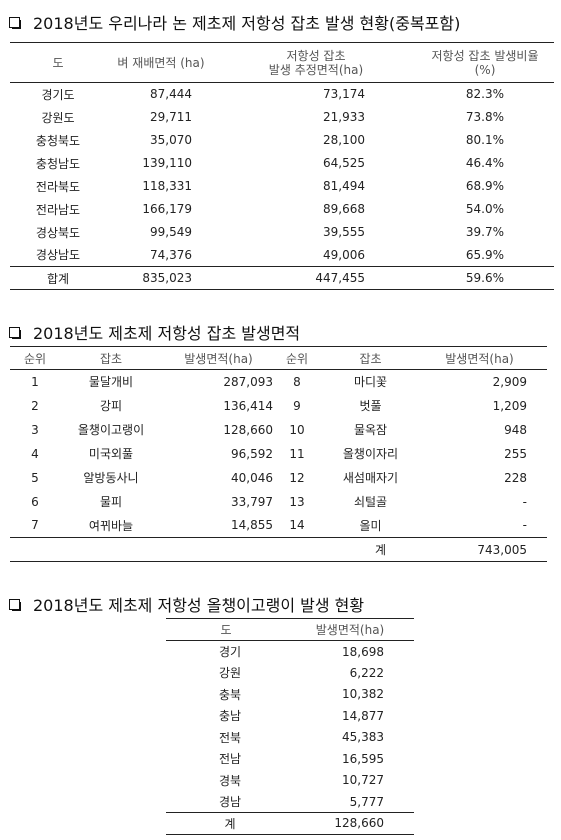 The height and width of the screenshot is (840, 561). I want to click on header-area: 발생면적(ha), so click(218, 358).